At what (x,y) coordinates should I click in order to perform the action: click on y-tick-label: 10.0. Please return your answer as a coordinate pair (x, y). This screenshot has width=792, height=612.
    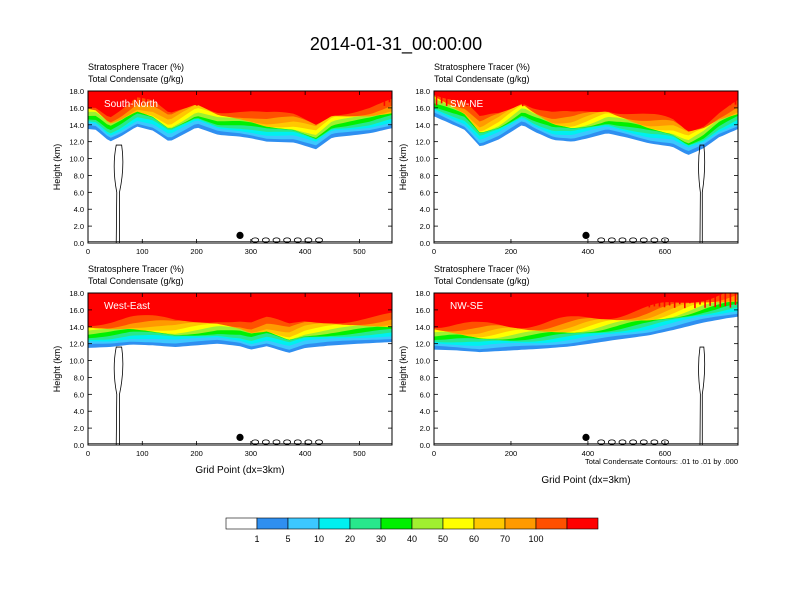
    Looking at the image, I should click on (422, 361).